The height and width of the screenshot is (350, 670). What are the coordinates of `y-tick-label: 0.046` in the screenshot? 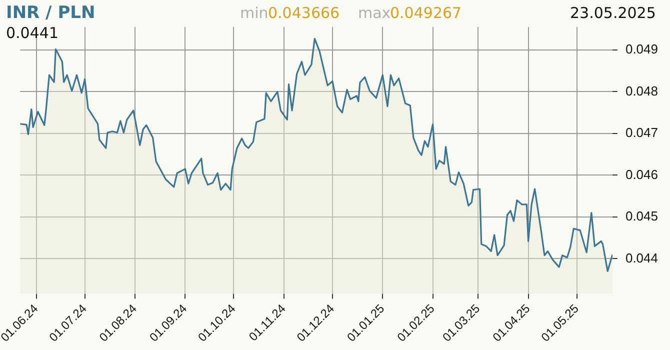 It's located at (641, 174).